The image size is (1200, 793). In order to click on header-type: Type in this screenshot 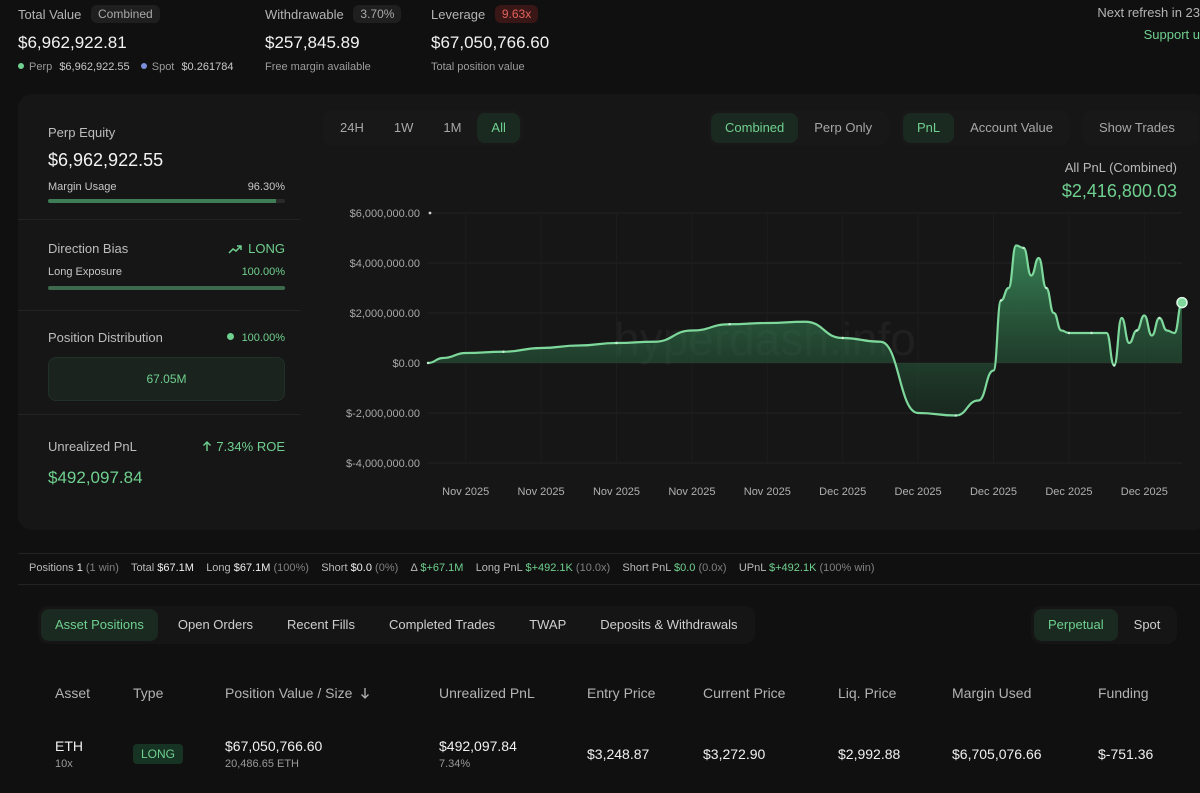, I will do `click(148, 693)`.